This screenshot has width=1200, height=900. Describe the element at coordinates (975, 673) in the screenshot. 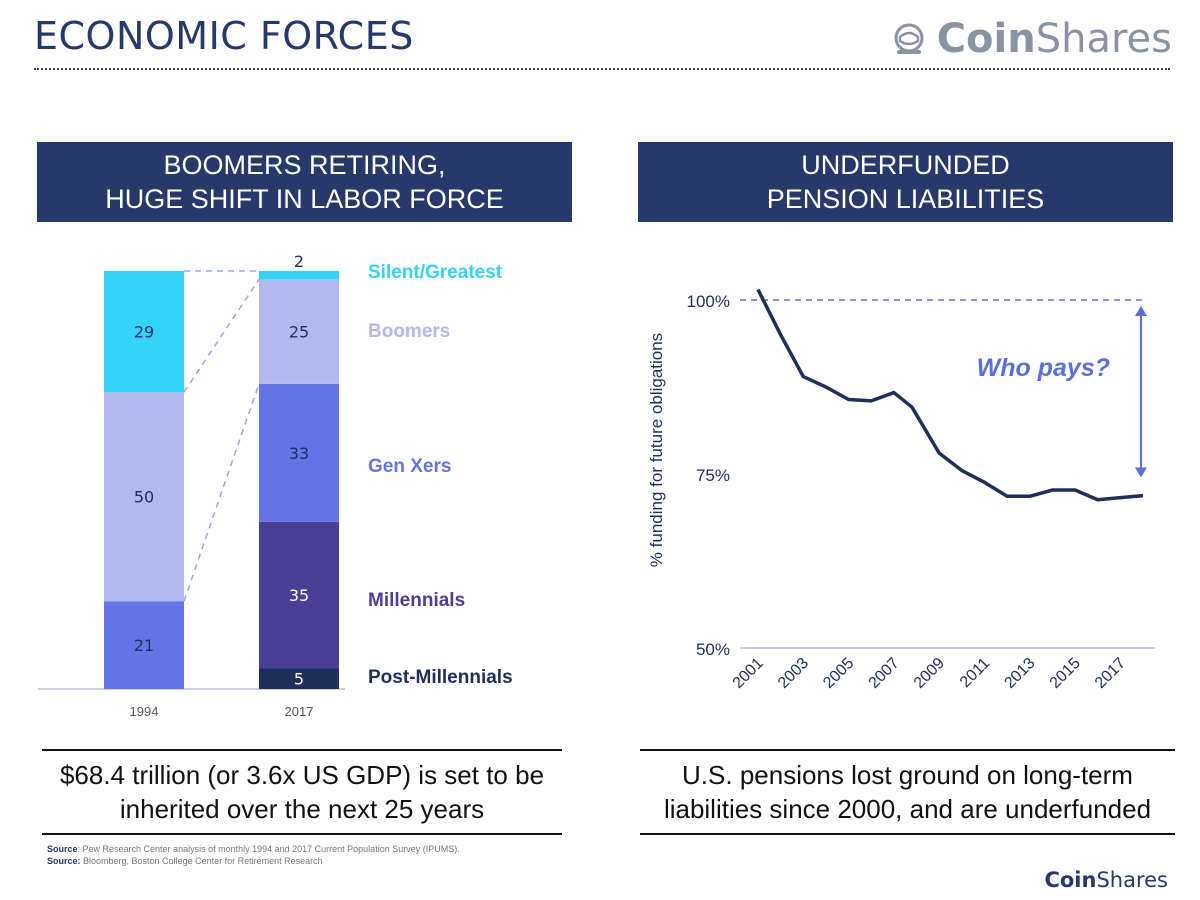

I see `x-tick-label: 2011` at that location.